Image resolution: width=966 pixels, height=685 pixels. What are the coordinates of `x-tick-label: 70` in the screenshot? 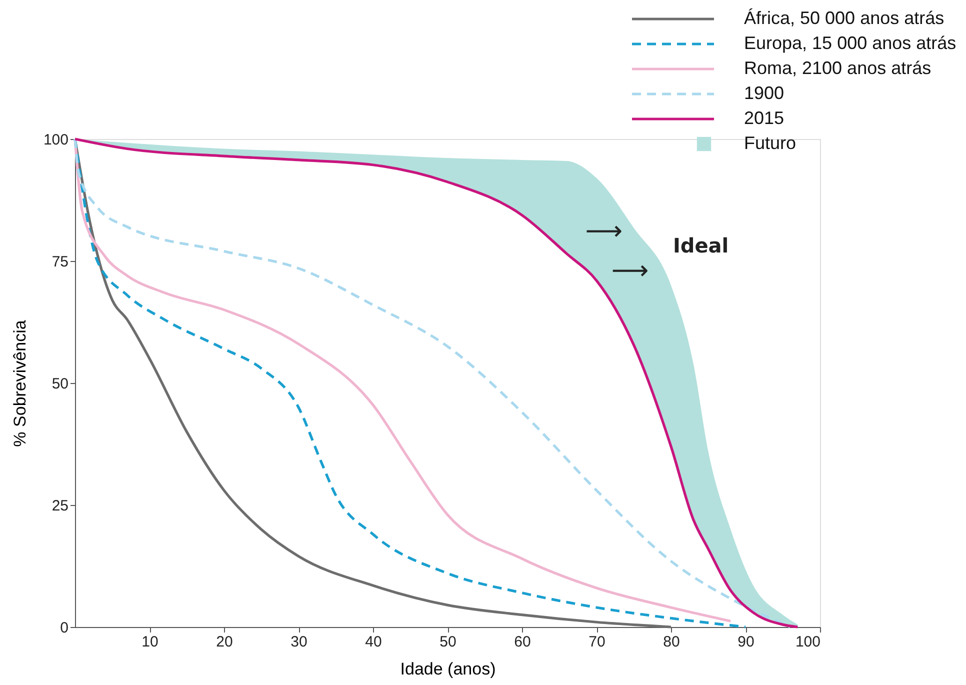 It's located at (597, 642).